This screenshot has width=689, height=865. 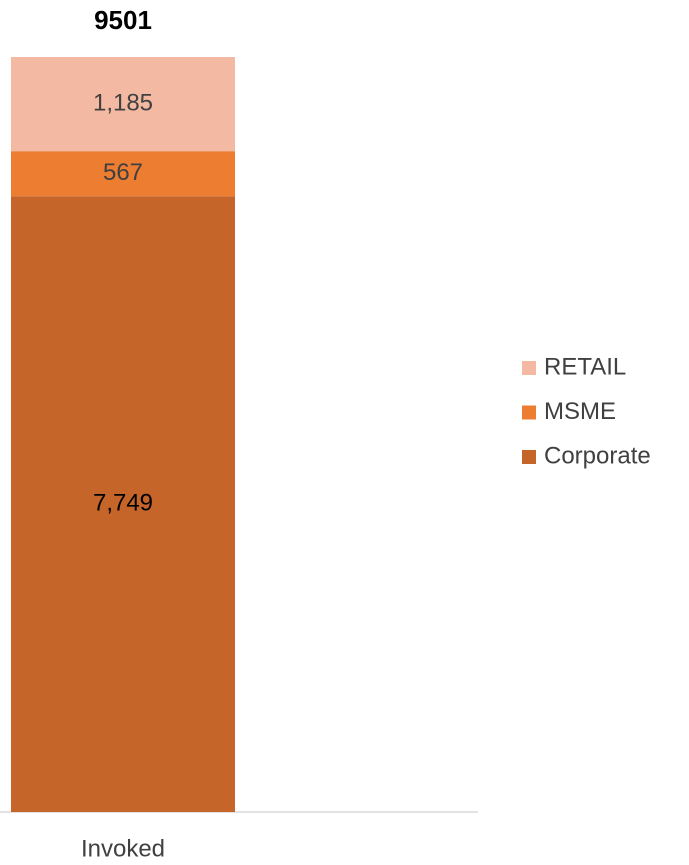 What do you see at coordinates (580, 411) in the screenshot?
I see `legend-label: MSME` at bounding box center [580, 411].